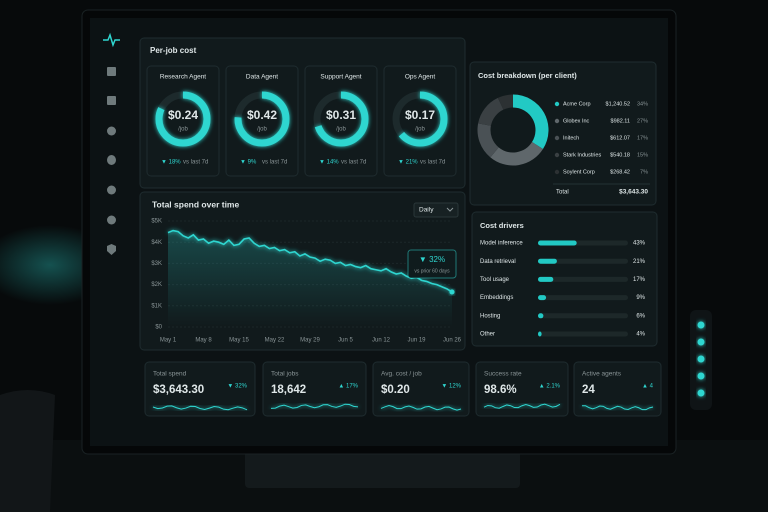  I want to click on area, so click(310, 278).